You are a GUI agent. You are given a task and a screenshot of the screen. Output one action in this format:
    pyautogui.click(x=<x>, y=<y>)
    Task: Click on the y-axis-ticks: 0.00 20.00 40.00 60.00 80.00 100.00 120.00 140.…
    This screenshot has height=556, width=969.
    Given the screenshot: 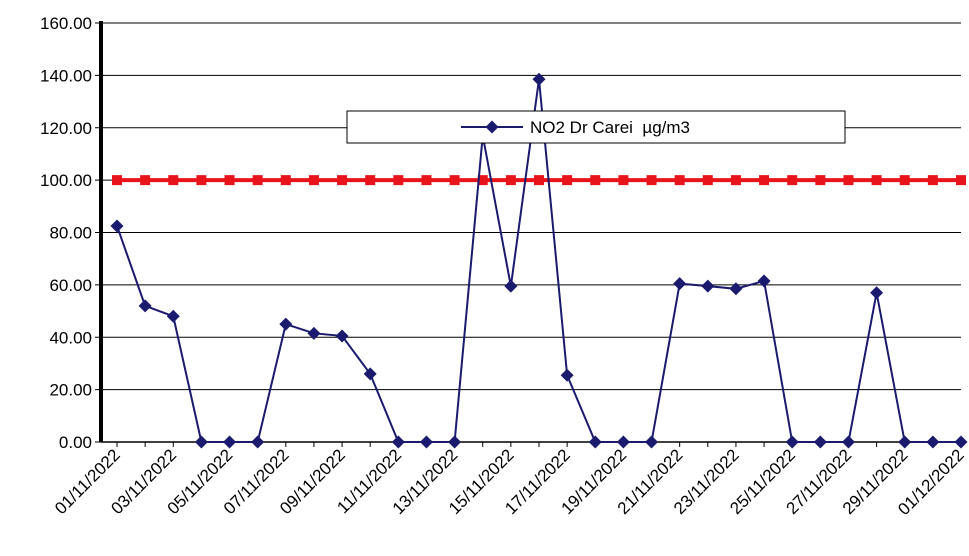 What is the action you would take?
    pyautogui.click(x=70, y=233)
    